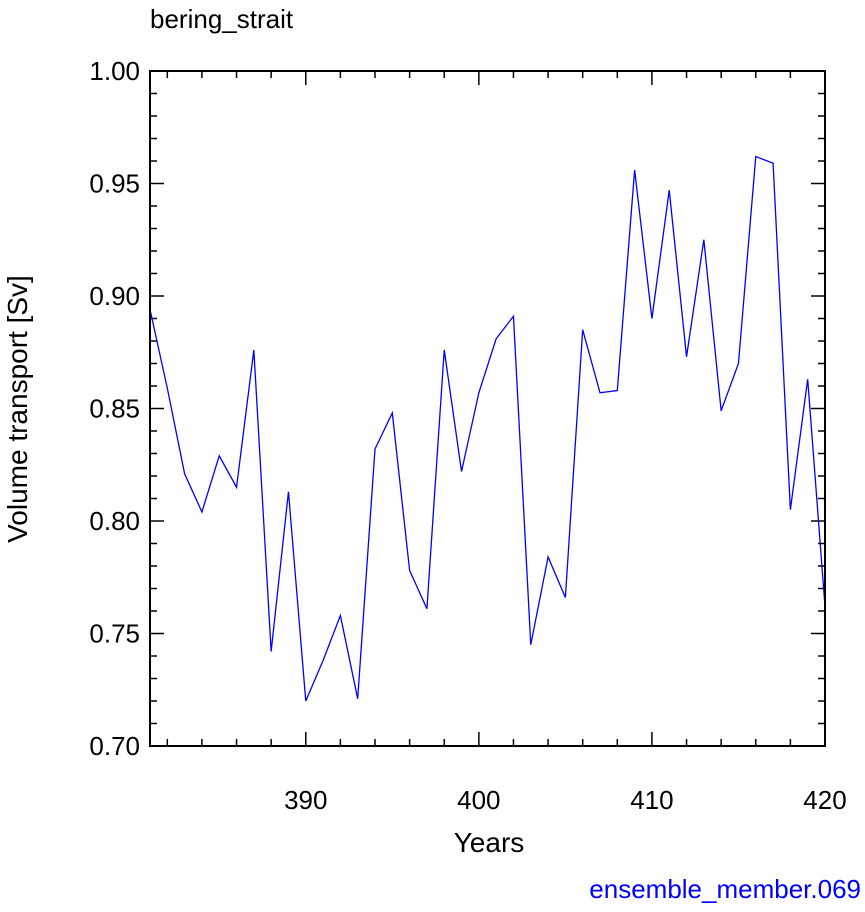 The height and width of the screenshot is (912, 865). Describe the element at coordinates (651, 800) in the screenshot. I see `x-tick-label: 410` at that location.